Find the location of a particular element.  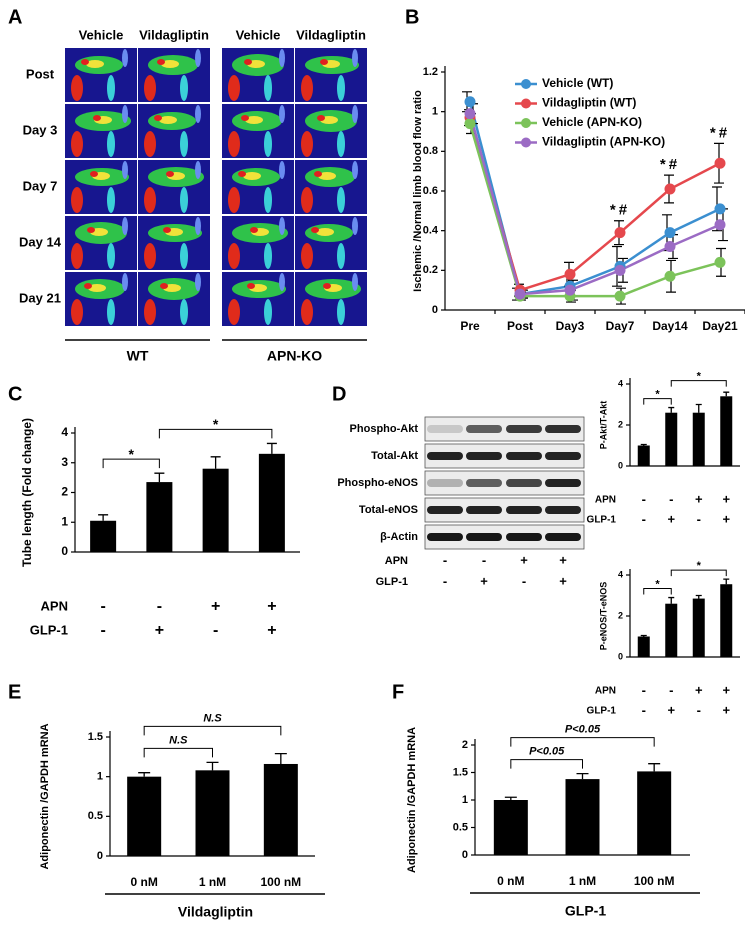

y-axis-label: Ischemic /Normal limb blood flow ratio is located at coordinates (418, 191).